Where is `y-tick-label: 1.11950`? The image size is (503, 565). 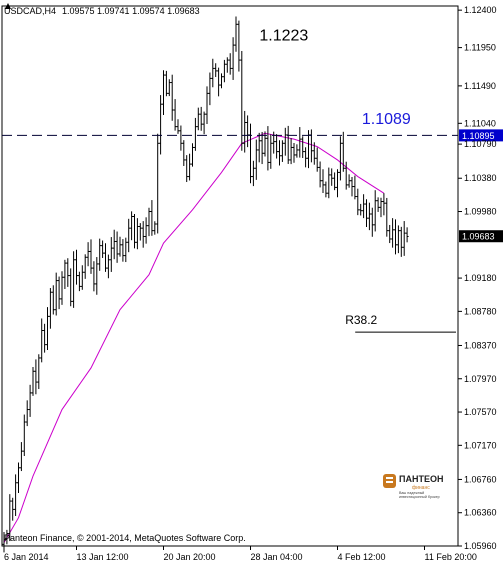 y-tick-label: 1.11950 is located at coordinates (480, 48).